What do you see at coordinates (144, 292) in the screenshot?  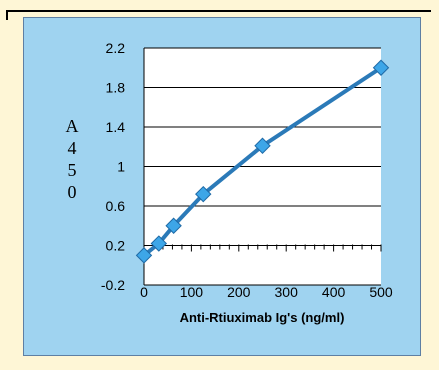 I see `x-tick-label: 0` at bounding box center [144, 292].